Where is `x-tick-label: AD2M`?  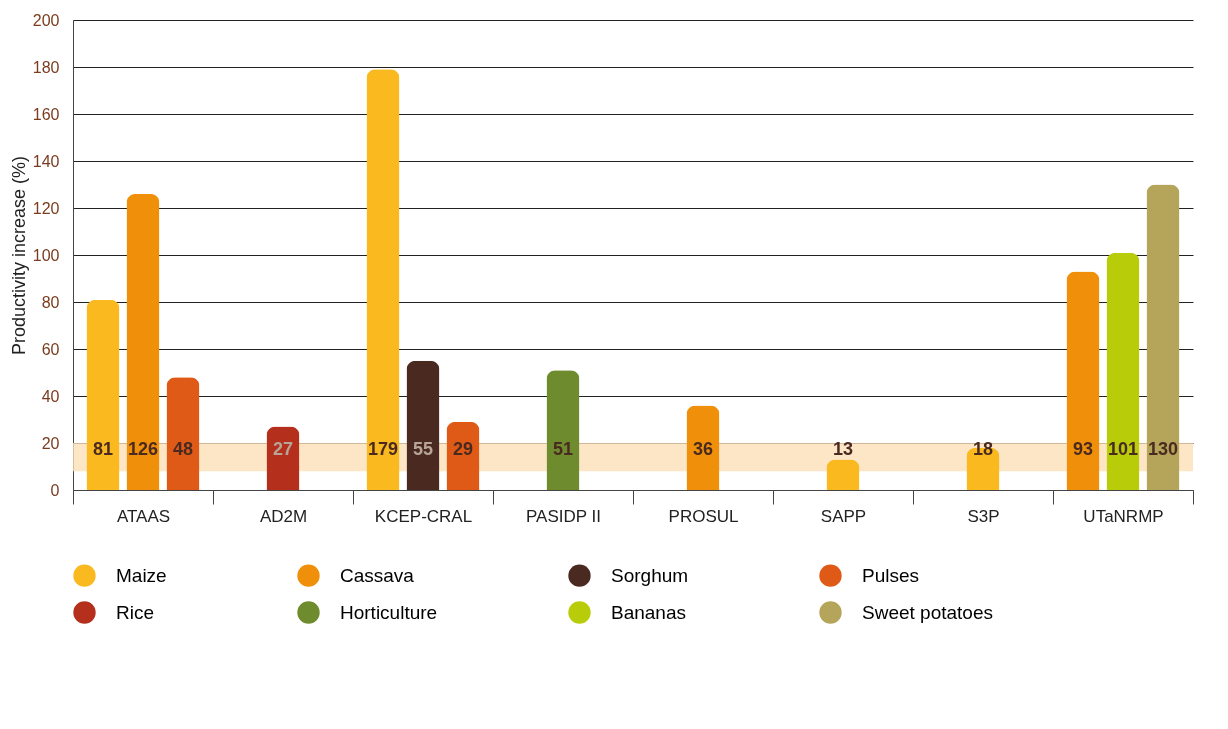 x-tick-label: AD2M is located at coordinates (283, 516).